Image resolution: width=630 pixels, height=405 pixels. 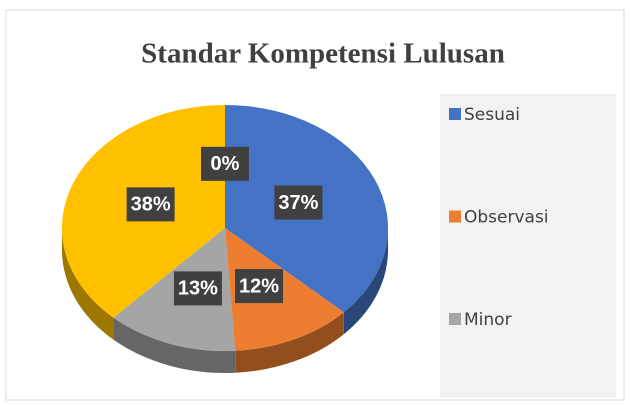 I want to click on data-label: 0%, so click(x=225, y=164).